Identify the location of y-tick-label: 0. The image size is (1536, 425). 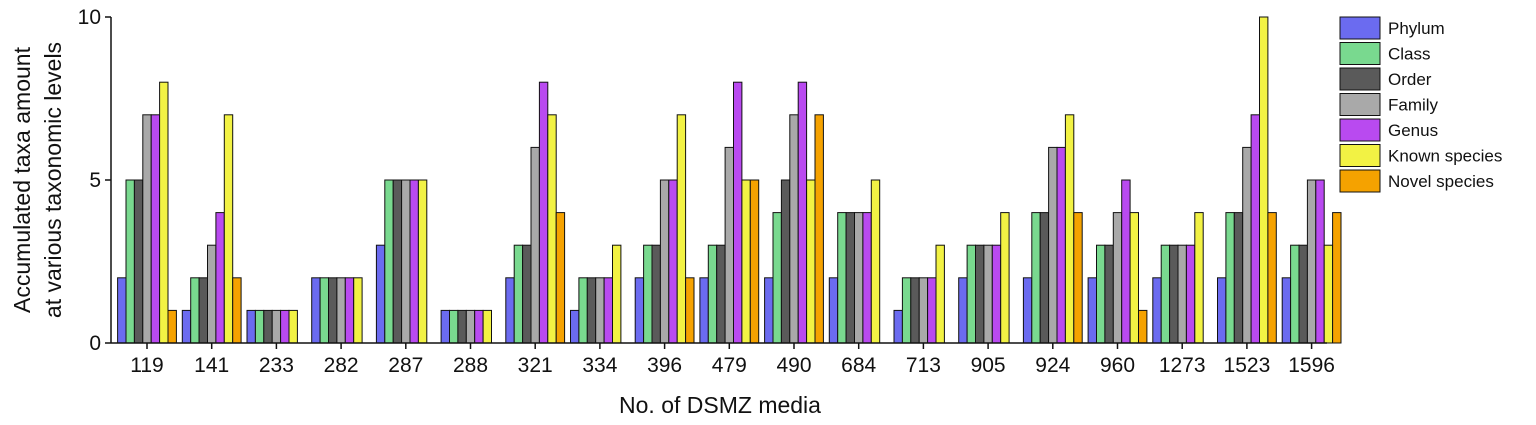
(95, 343).